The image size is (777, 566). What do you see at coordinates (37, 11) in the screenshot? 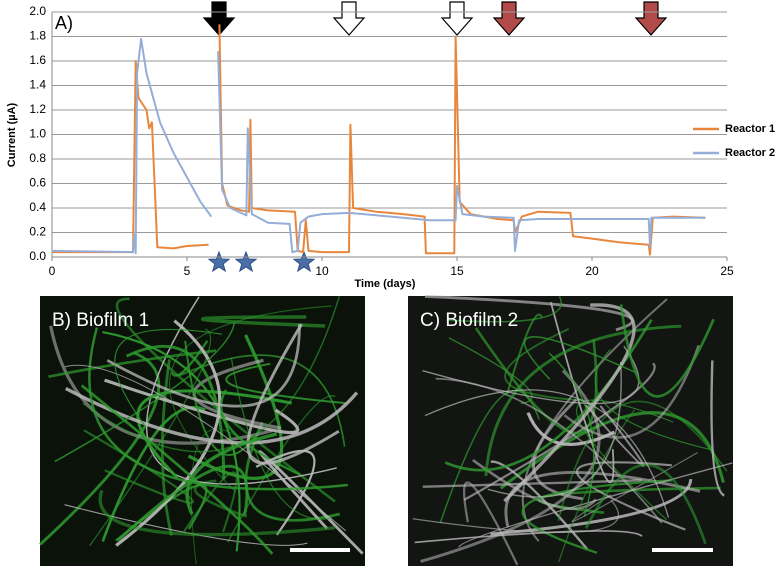
I see `y-tick-label: 2.0` at bounding box center [37, 11].